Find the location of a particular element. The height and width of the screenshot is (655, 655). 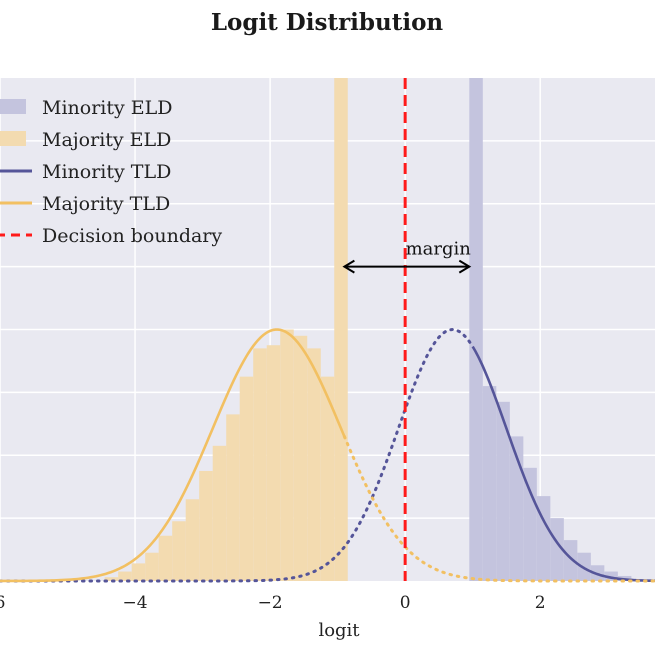

x-axis-ticks: 6 −4 −2 0 2 is located at coordinates (273, 603).